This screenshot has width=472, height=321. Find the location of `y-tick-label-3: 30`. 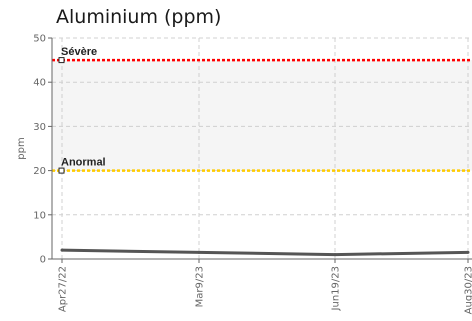

y-tick-label-3: 30 is located at coordinates (39, 127).